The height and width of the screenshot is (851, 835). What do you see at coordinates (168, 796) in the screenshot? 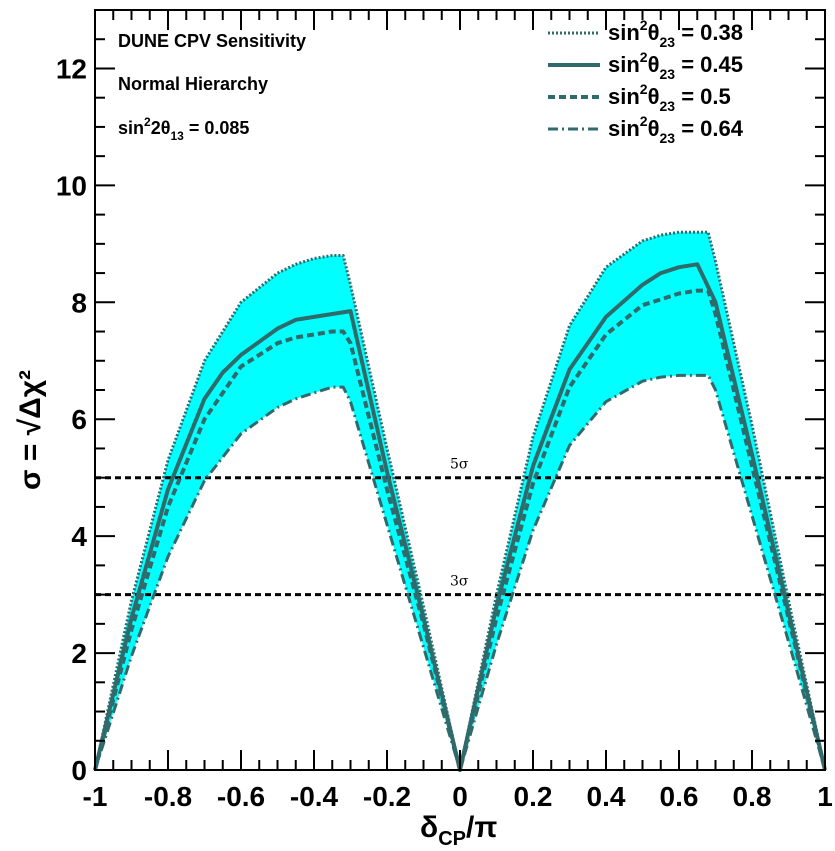
I see `x-tick-label: -0.8` at bounding box center [168, 796].